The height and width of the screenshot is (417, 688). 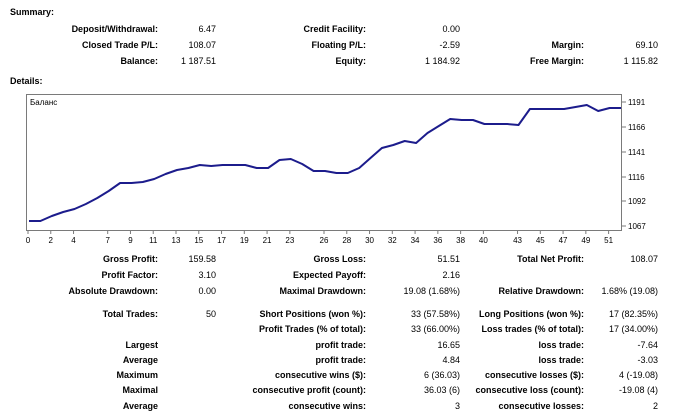 What do you see at coordinates (637, 102) in the screenshot?
I see `y-tick-label: 1191` at bounding box center [637, 102].